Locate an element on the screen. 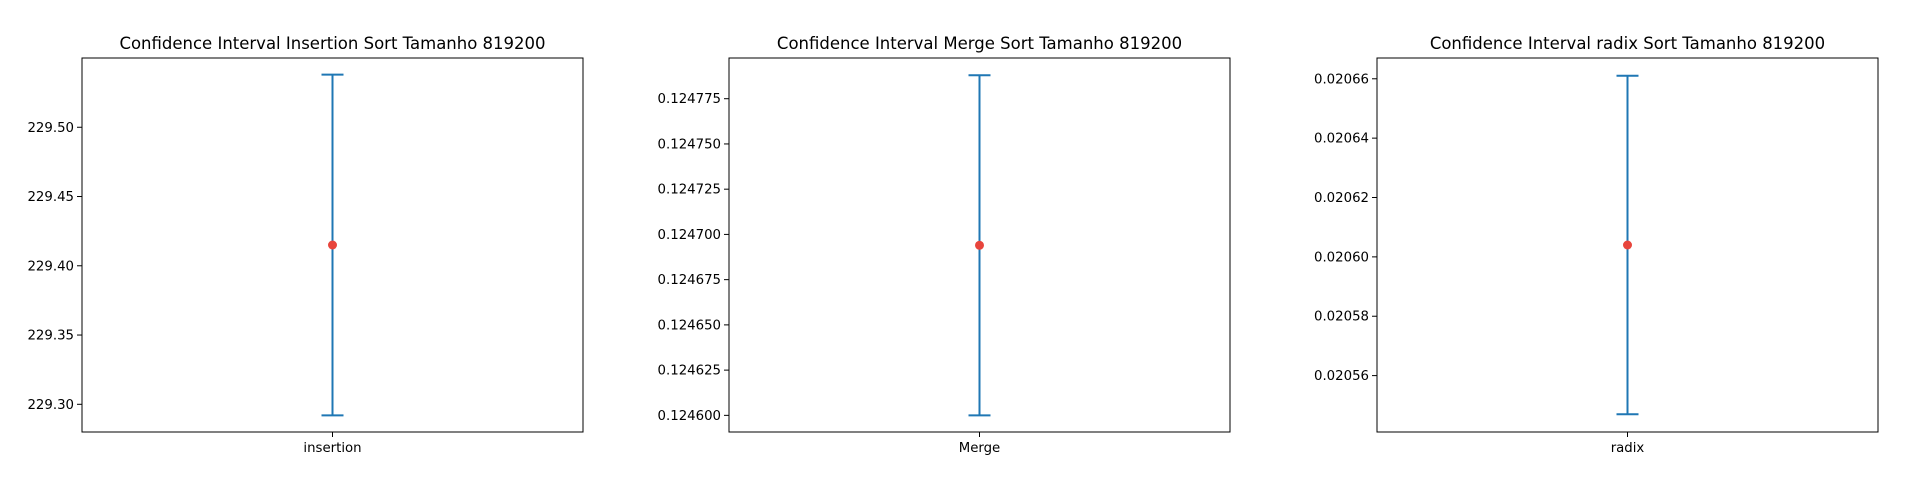 The height and width of the screenshot is (480, 1920). y-tick-label: 229.50 is located at coordinates (50, 128).